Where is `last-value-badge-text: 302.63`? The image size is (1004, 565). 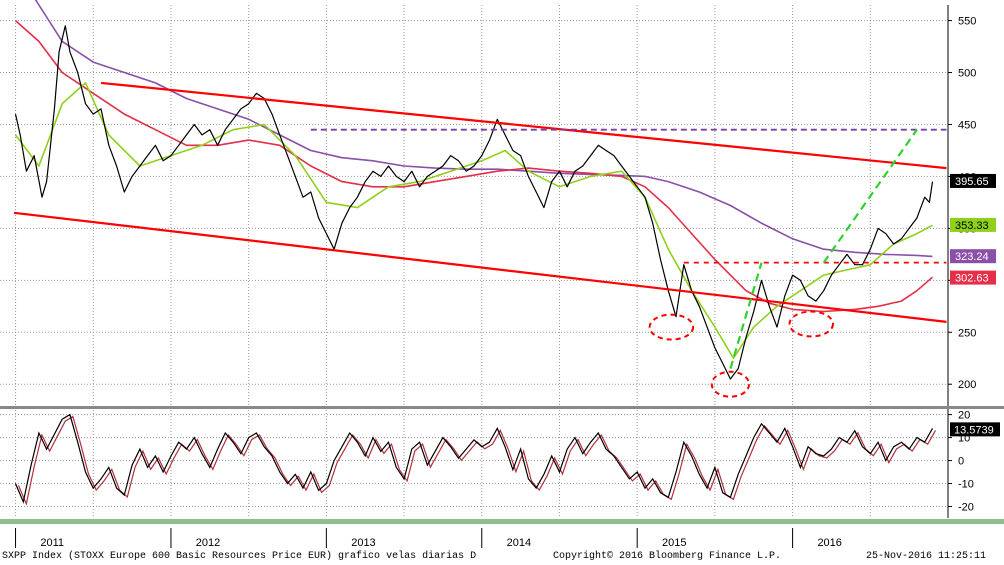
last-value-badge-text: 302.63 is located at coordinates (972, 279).